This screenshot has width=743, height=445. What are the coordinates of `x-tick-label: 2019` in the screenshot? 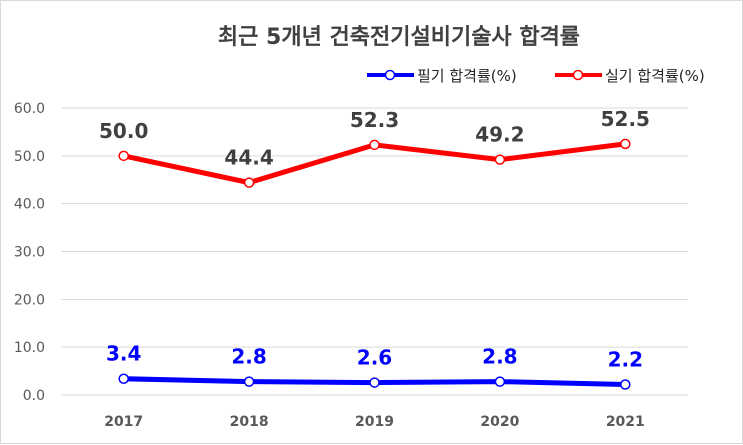 It's located at (374, 422).